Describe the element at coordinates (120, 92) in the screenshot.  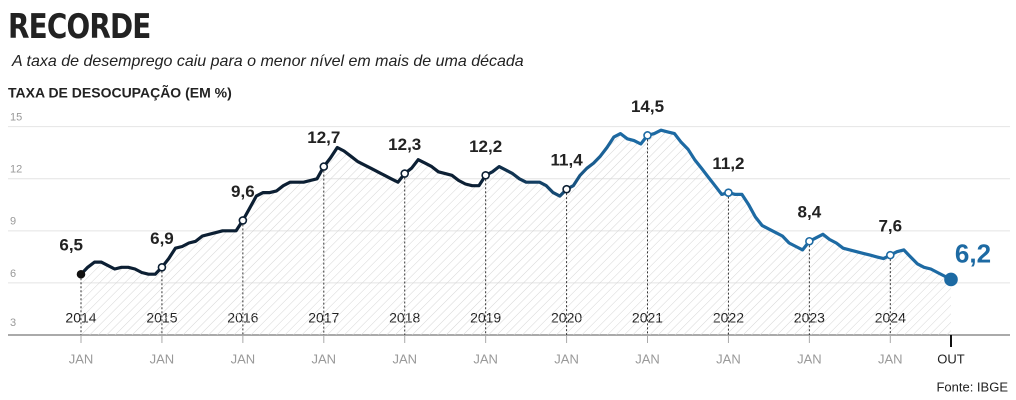
I see `y-axis-label: TAXA DE DESOCUPAÇÃO (EM %)` at that location.